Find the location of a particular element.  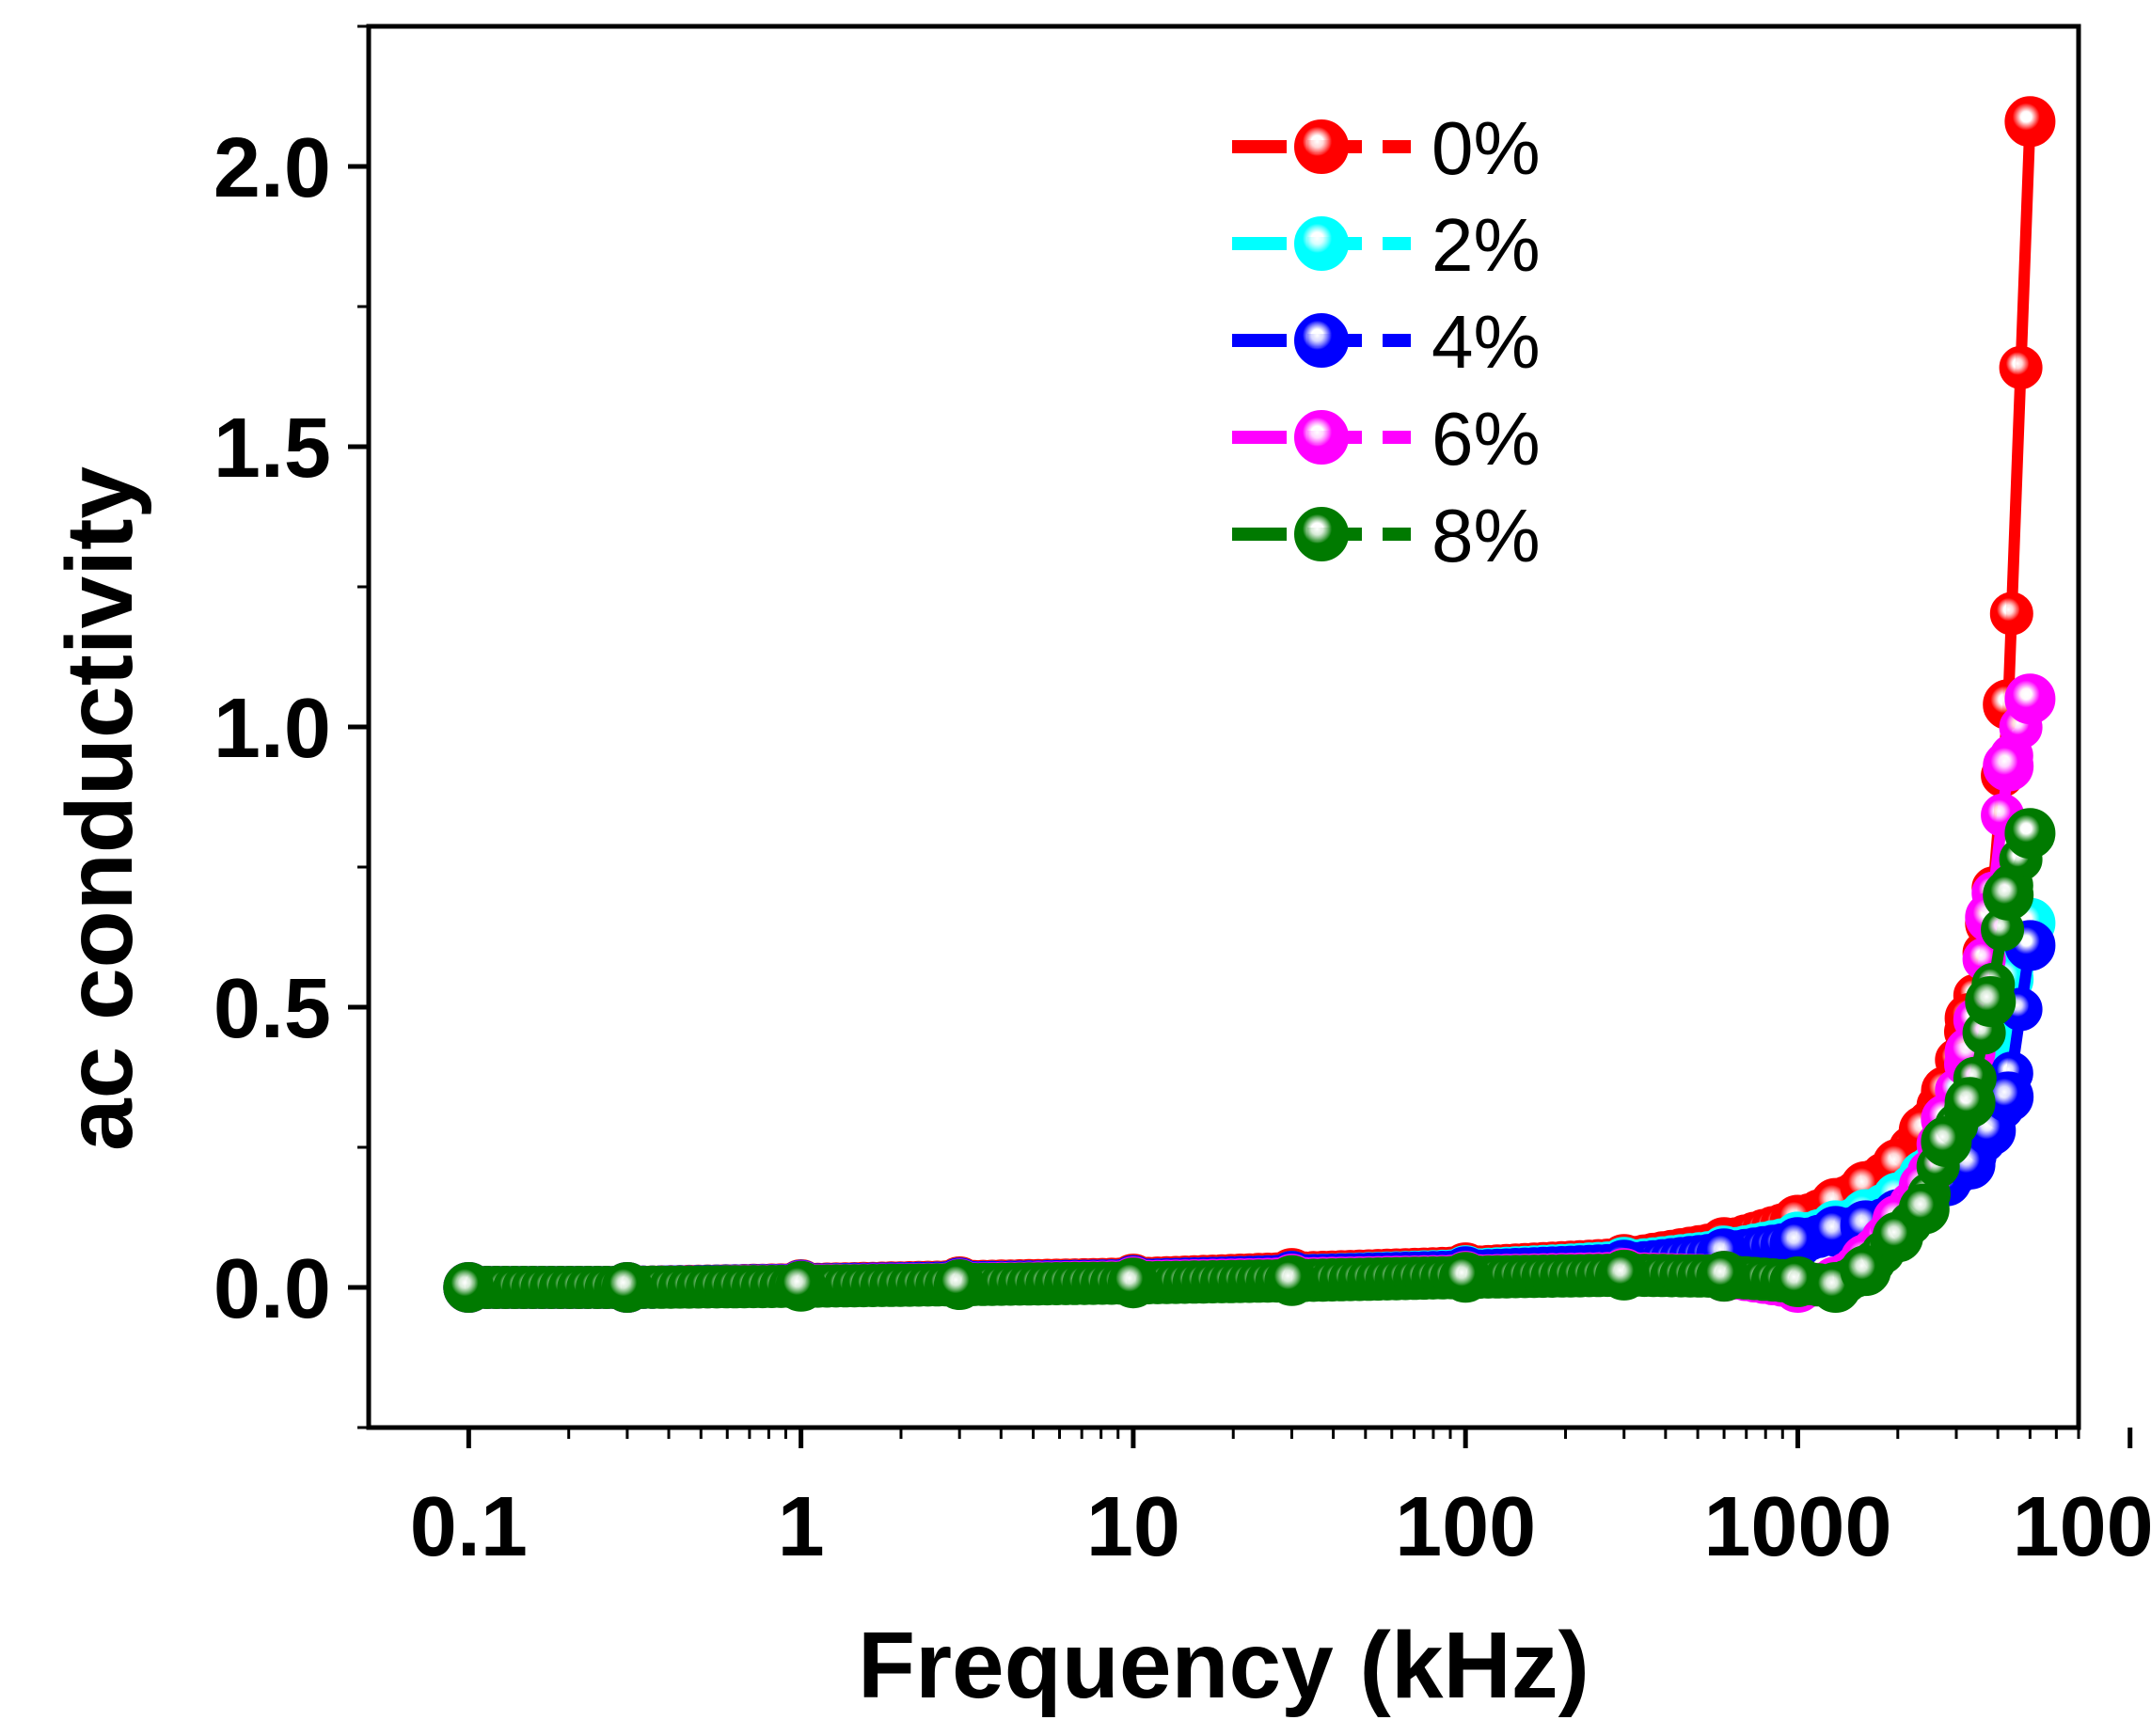

y-tick-label: 0.5 is located at coordinates (272, 1009).